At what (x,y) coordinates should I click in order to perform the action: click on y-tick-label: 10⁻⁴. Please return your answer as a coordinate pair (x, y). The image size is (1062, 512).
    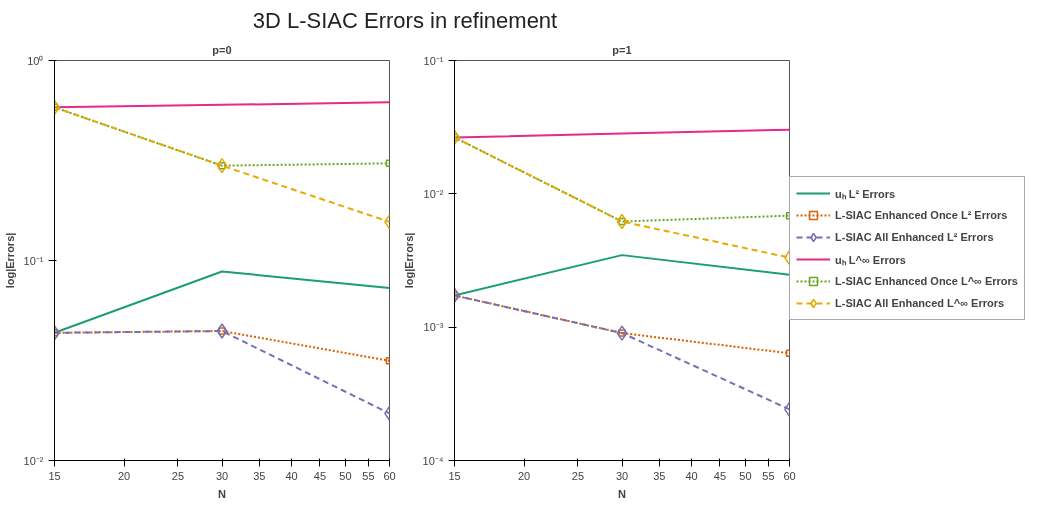
    Looking at the image, I should click on (433, 460).